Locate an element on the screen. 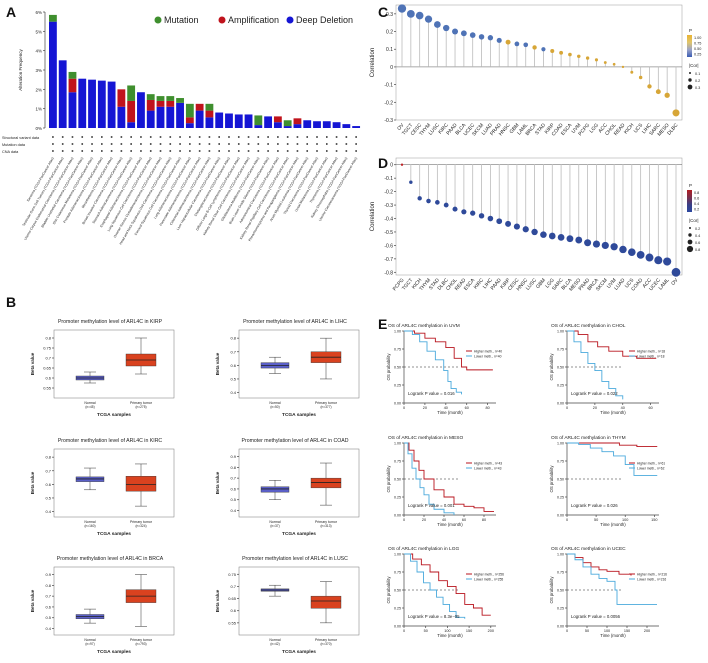 The height and width of the screenshot is (663, 708). e-x-tick-label: 0 is located at coordinates (567, 520).